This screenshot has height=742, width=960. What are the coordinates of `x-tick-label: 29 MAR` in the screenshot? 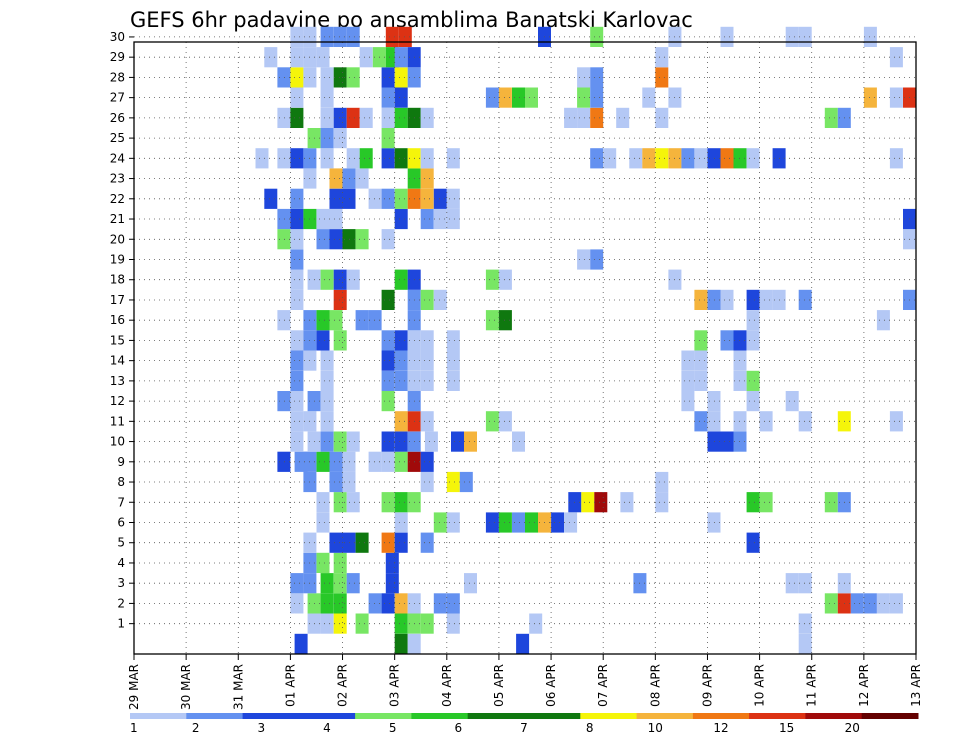 It's located at (134, 687).